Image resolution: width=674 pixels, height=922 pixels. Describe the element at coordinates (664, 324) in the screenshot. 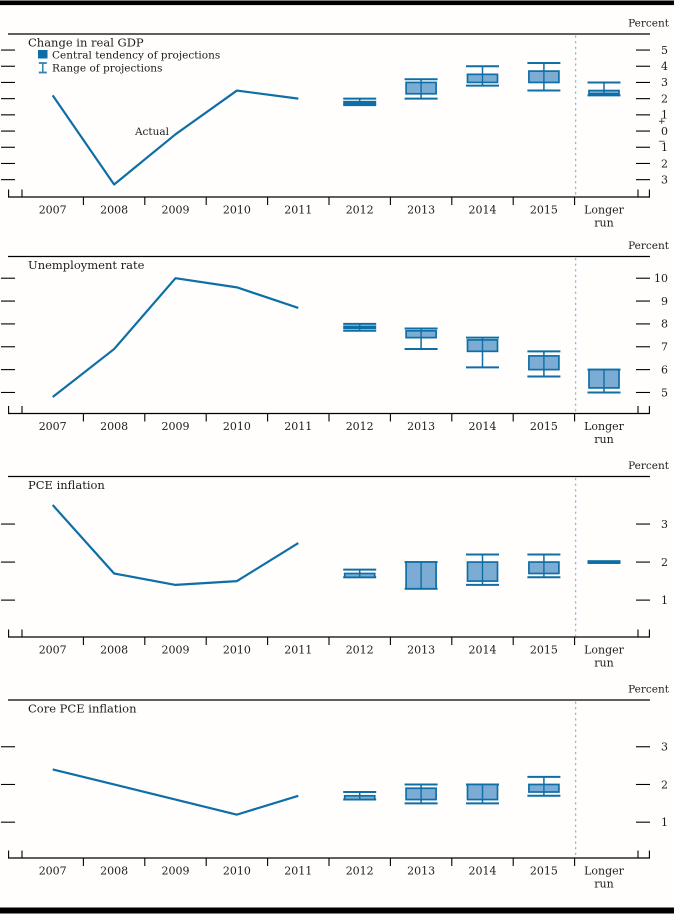

I see `right-tick-label: 8` at that location.